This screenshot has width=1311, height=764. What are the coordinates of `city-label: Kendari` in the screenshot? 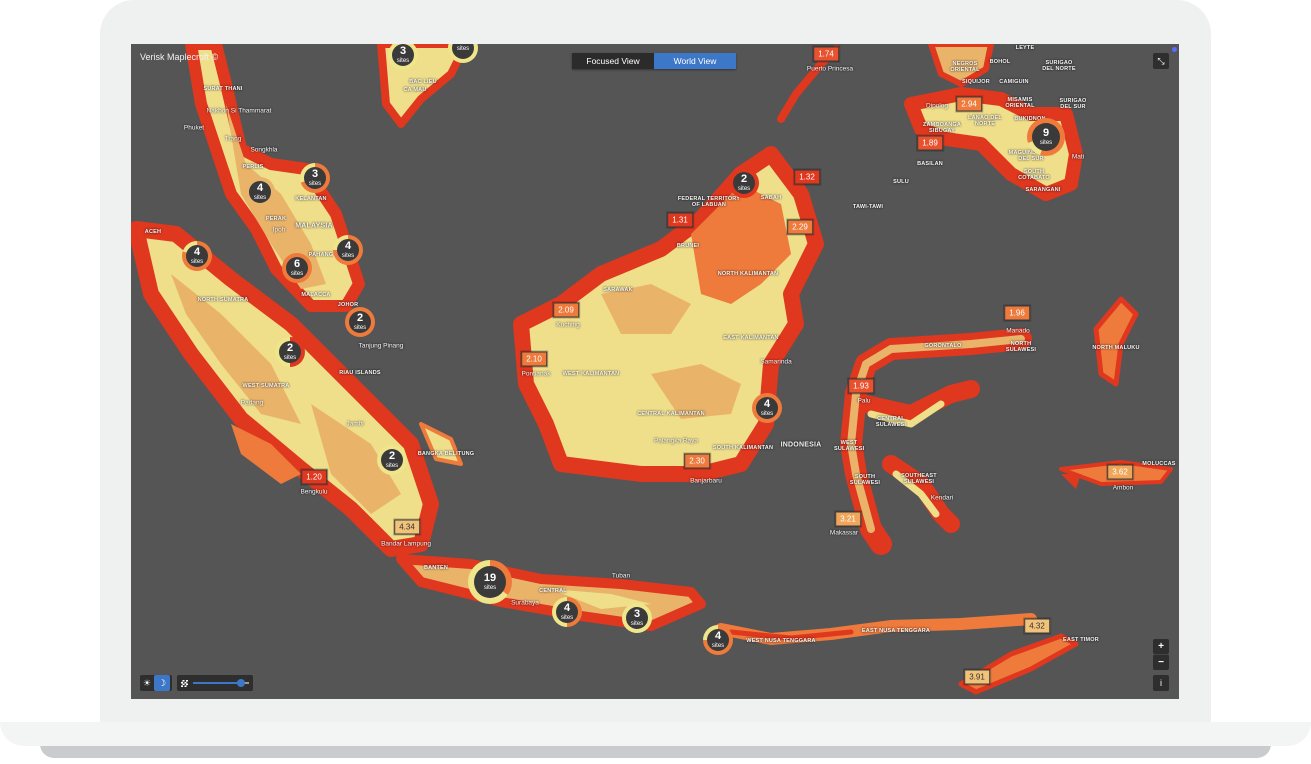 It's located at (942, 498).